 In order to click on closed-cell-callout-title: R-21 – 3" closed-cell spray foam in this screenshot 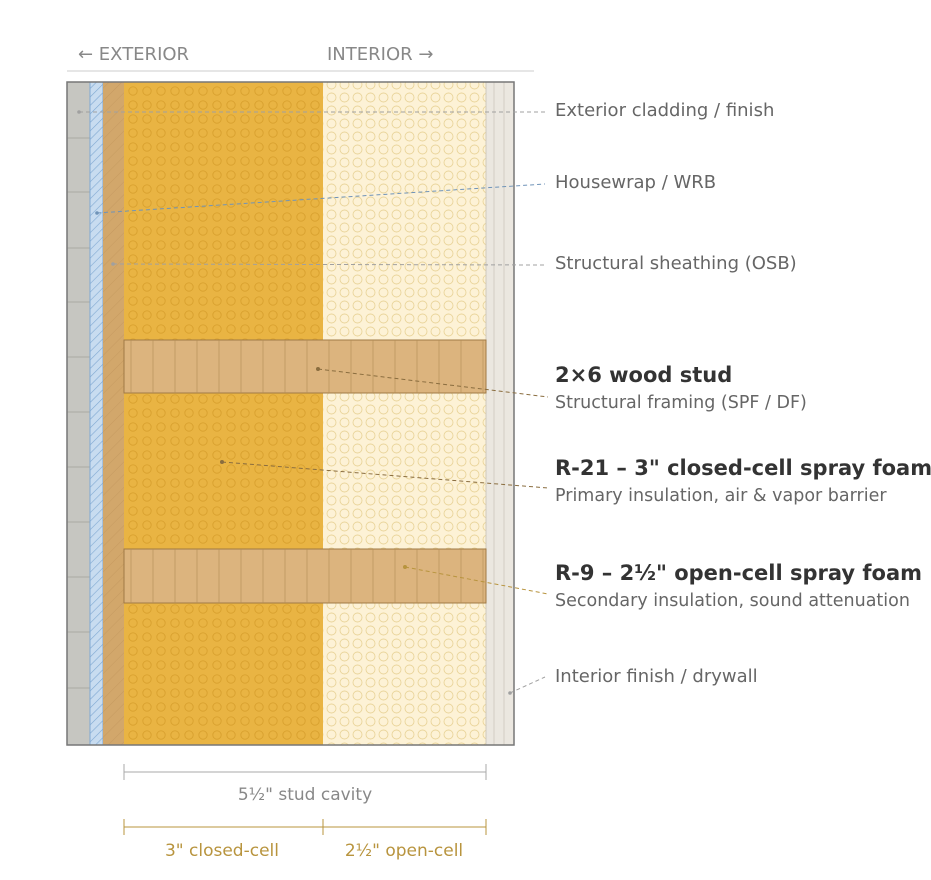, I will do `click(743, 468)`.